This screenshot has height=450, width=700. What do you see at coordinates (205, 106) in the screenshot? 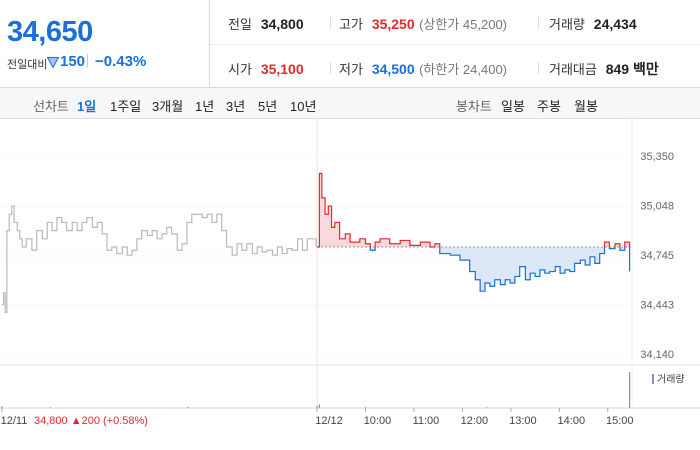
I see `period-tab: 1년` at bounding box center [205, 106].